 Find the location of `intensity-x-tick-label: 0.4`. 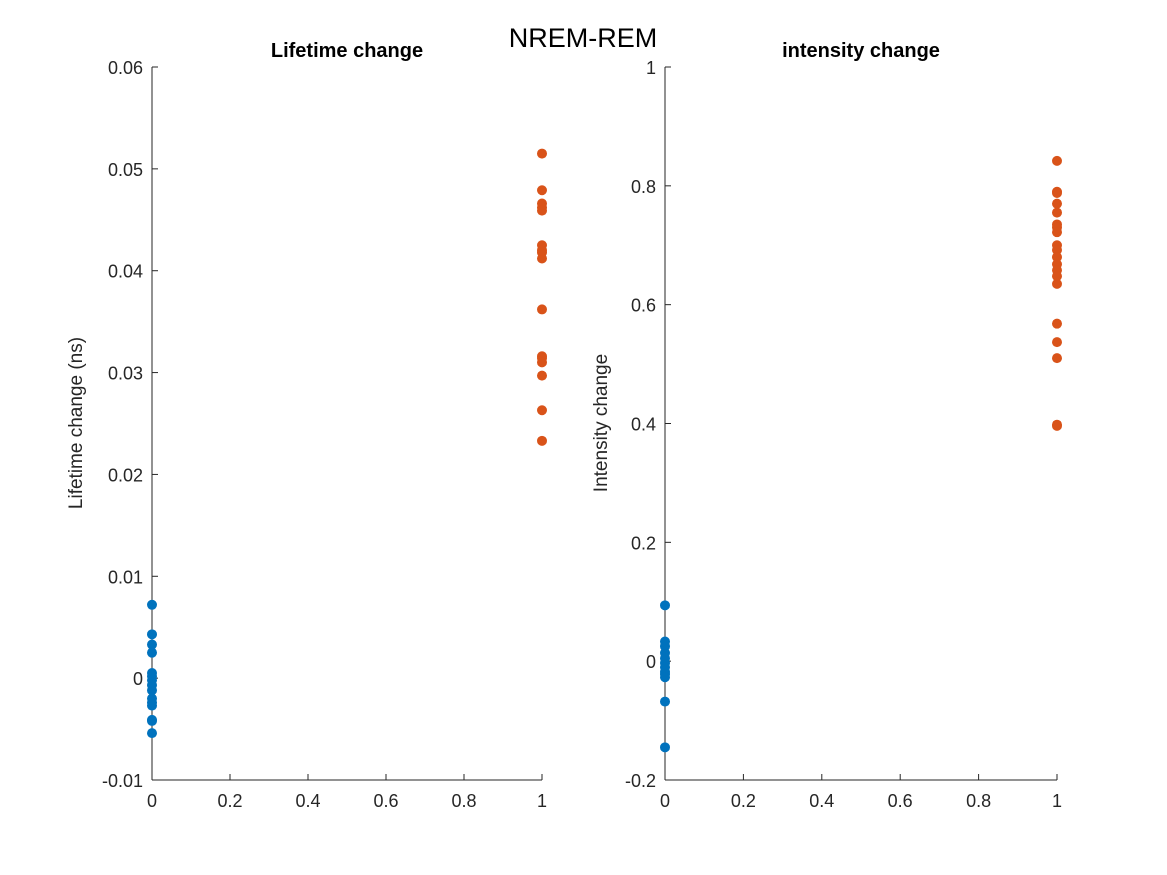

intensity-x-tick-label: 0.4 is located at coordinates (821, 801).